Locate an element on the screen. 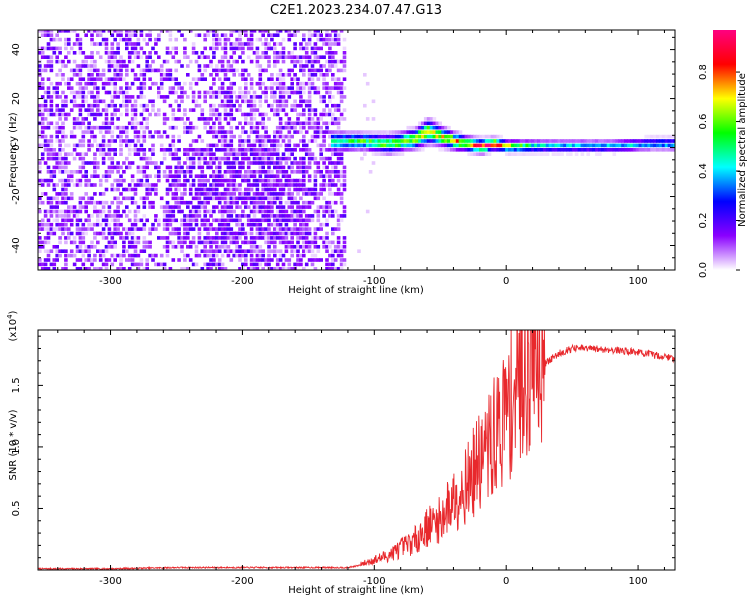 This screenshot has width=750, height=600. y-tick-label: 40 is located at coordinates (16, 49).